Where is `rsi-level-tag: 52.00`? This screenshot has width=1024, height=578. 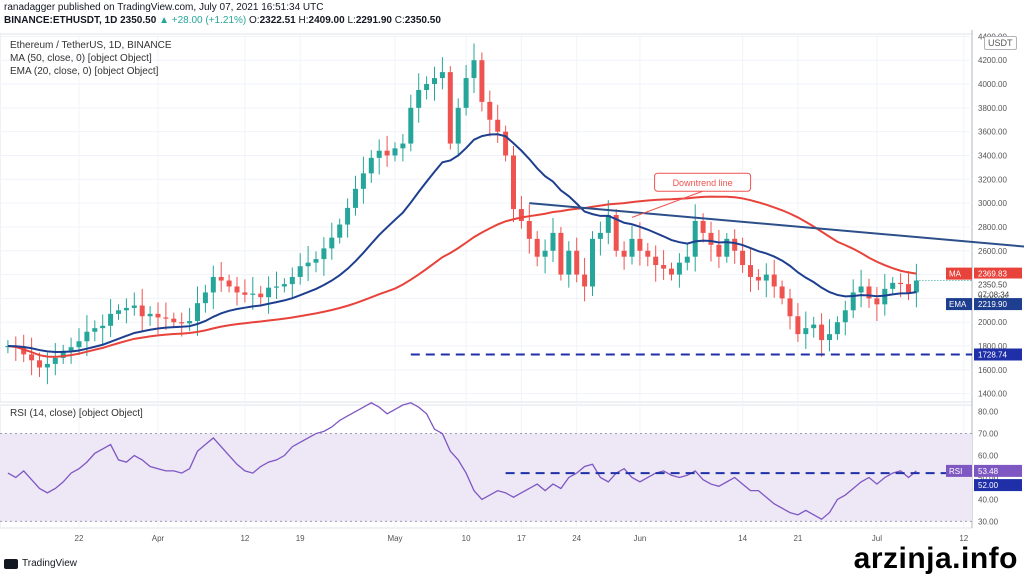
rsi-level-tag: 52.00 is located at coordinates (988, 485).